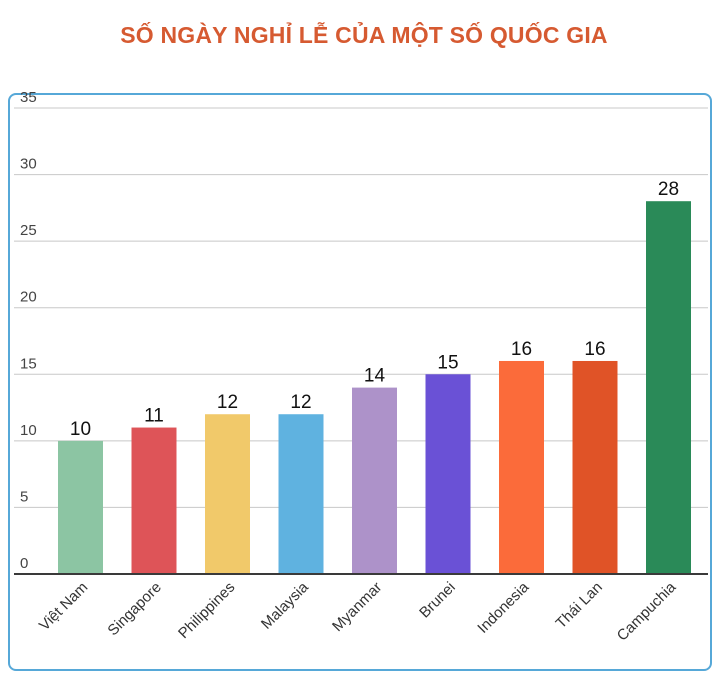  I want to click on x-tick-label: Thái Lan, so click(579, 605).